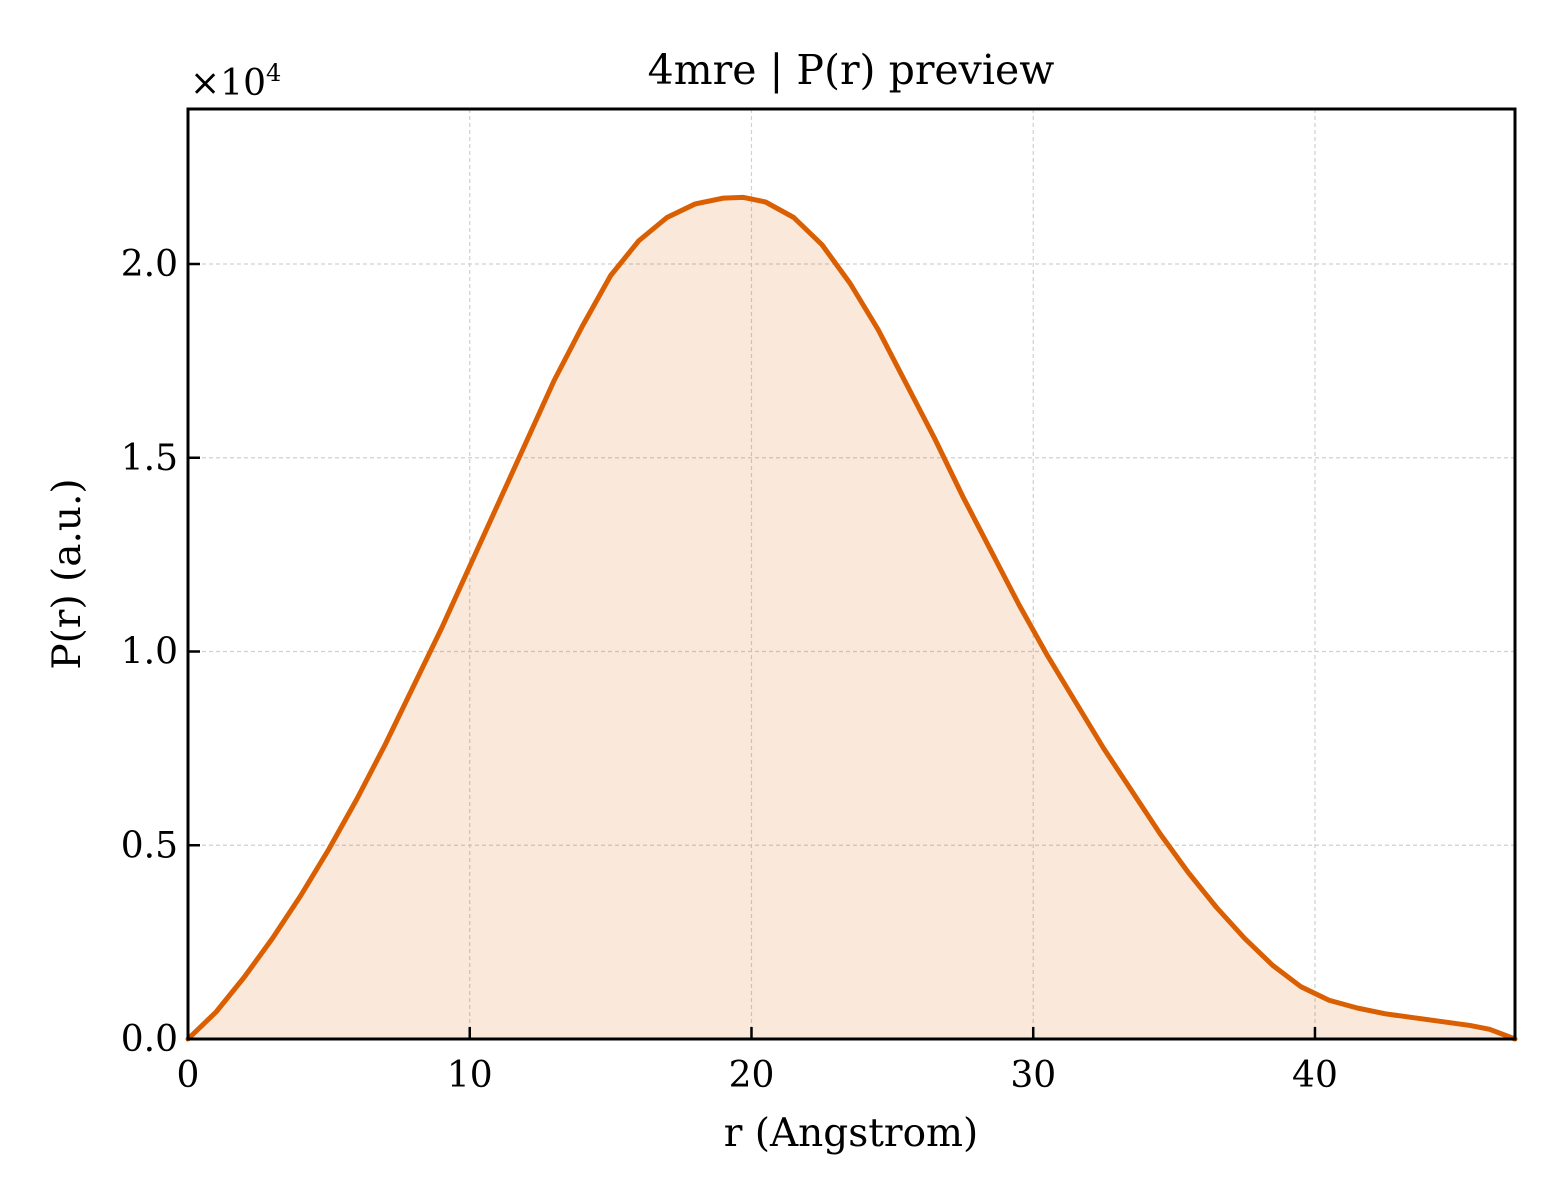 The width and height of the screenshot is (1560, 1200). Describe the element at coordinates (149, 652) in the screenshot. I see `y-tick-label: 1.0` at that location.